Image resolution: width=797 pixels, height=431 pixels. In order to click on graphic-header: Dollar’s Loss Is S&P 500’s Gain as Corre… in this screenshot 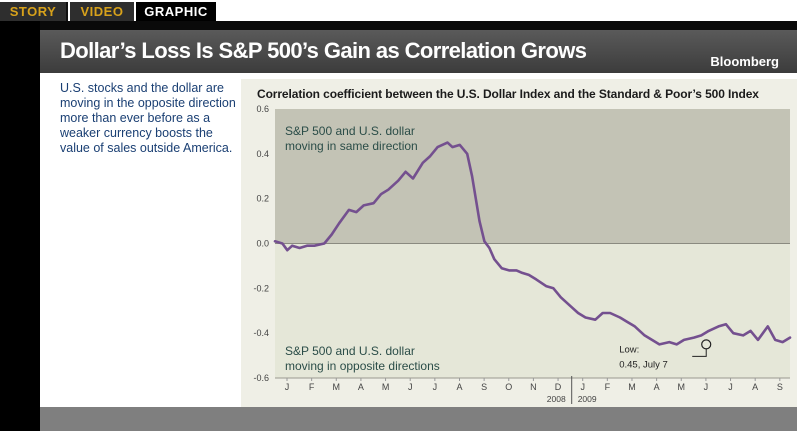, I will do `click(418, 51)`.